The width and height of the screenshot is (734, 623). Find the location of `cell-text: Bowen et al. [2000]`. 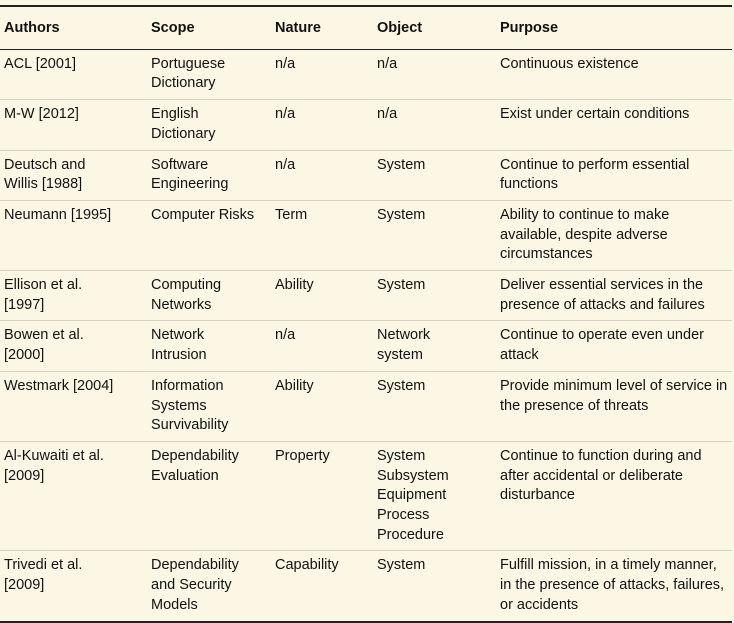

cell-text: Bowen et al. [2000] is located at coordinates (44, 345).